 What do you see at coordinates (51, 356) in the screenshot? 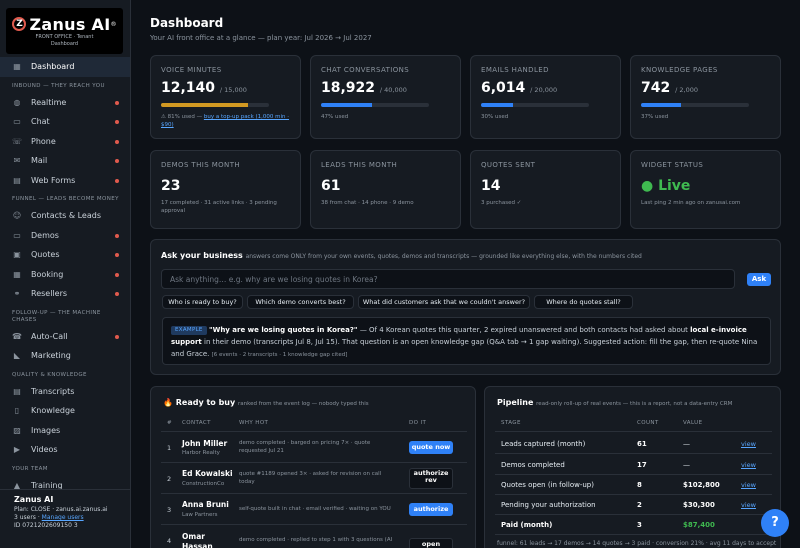
I see `sidebar-item-label: Marketing` at bounding box center [51, 356].